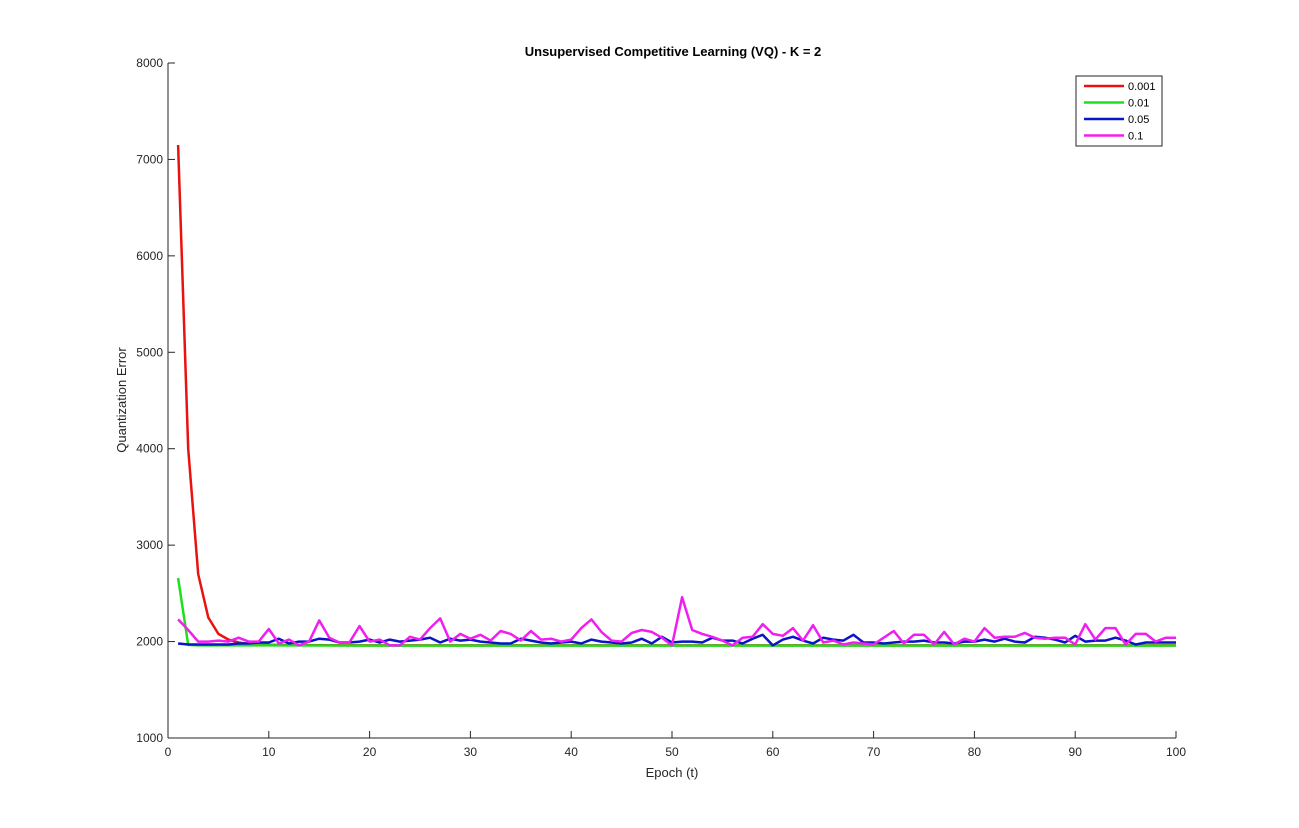  I want to click on x-tick-label: 90, so click(1076, 752).